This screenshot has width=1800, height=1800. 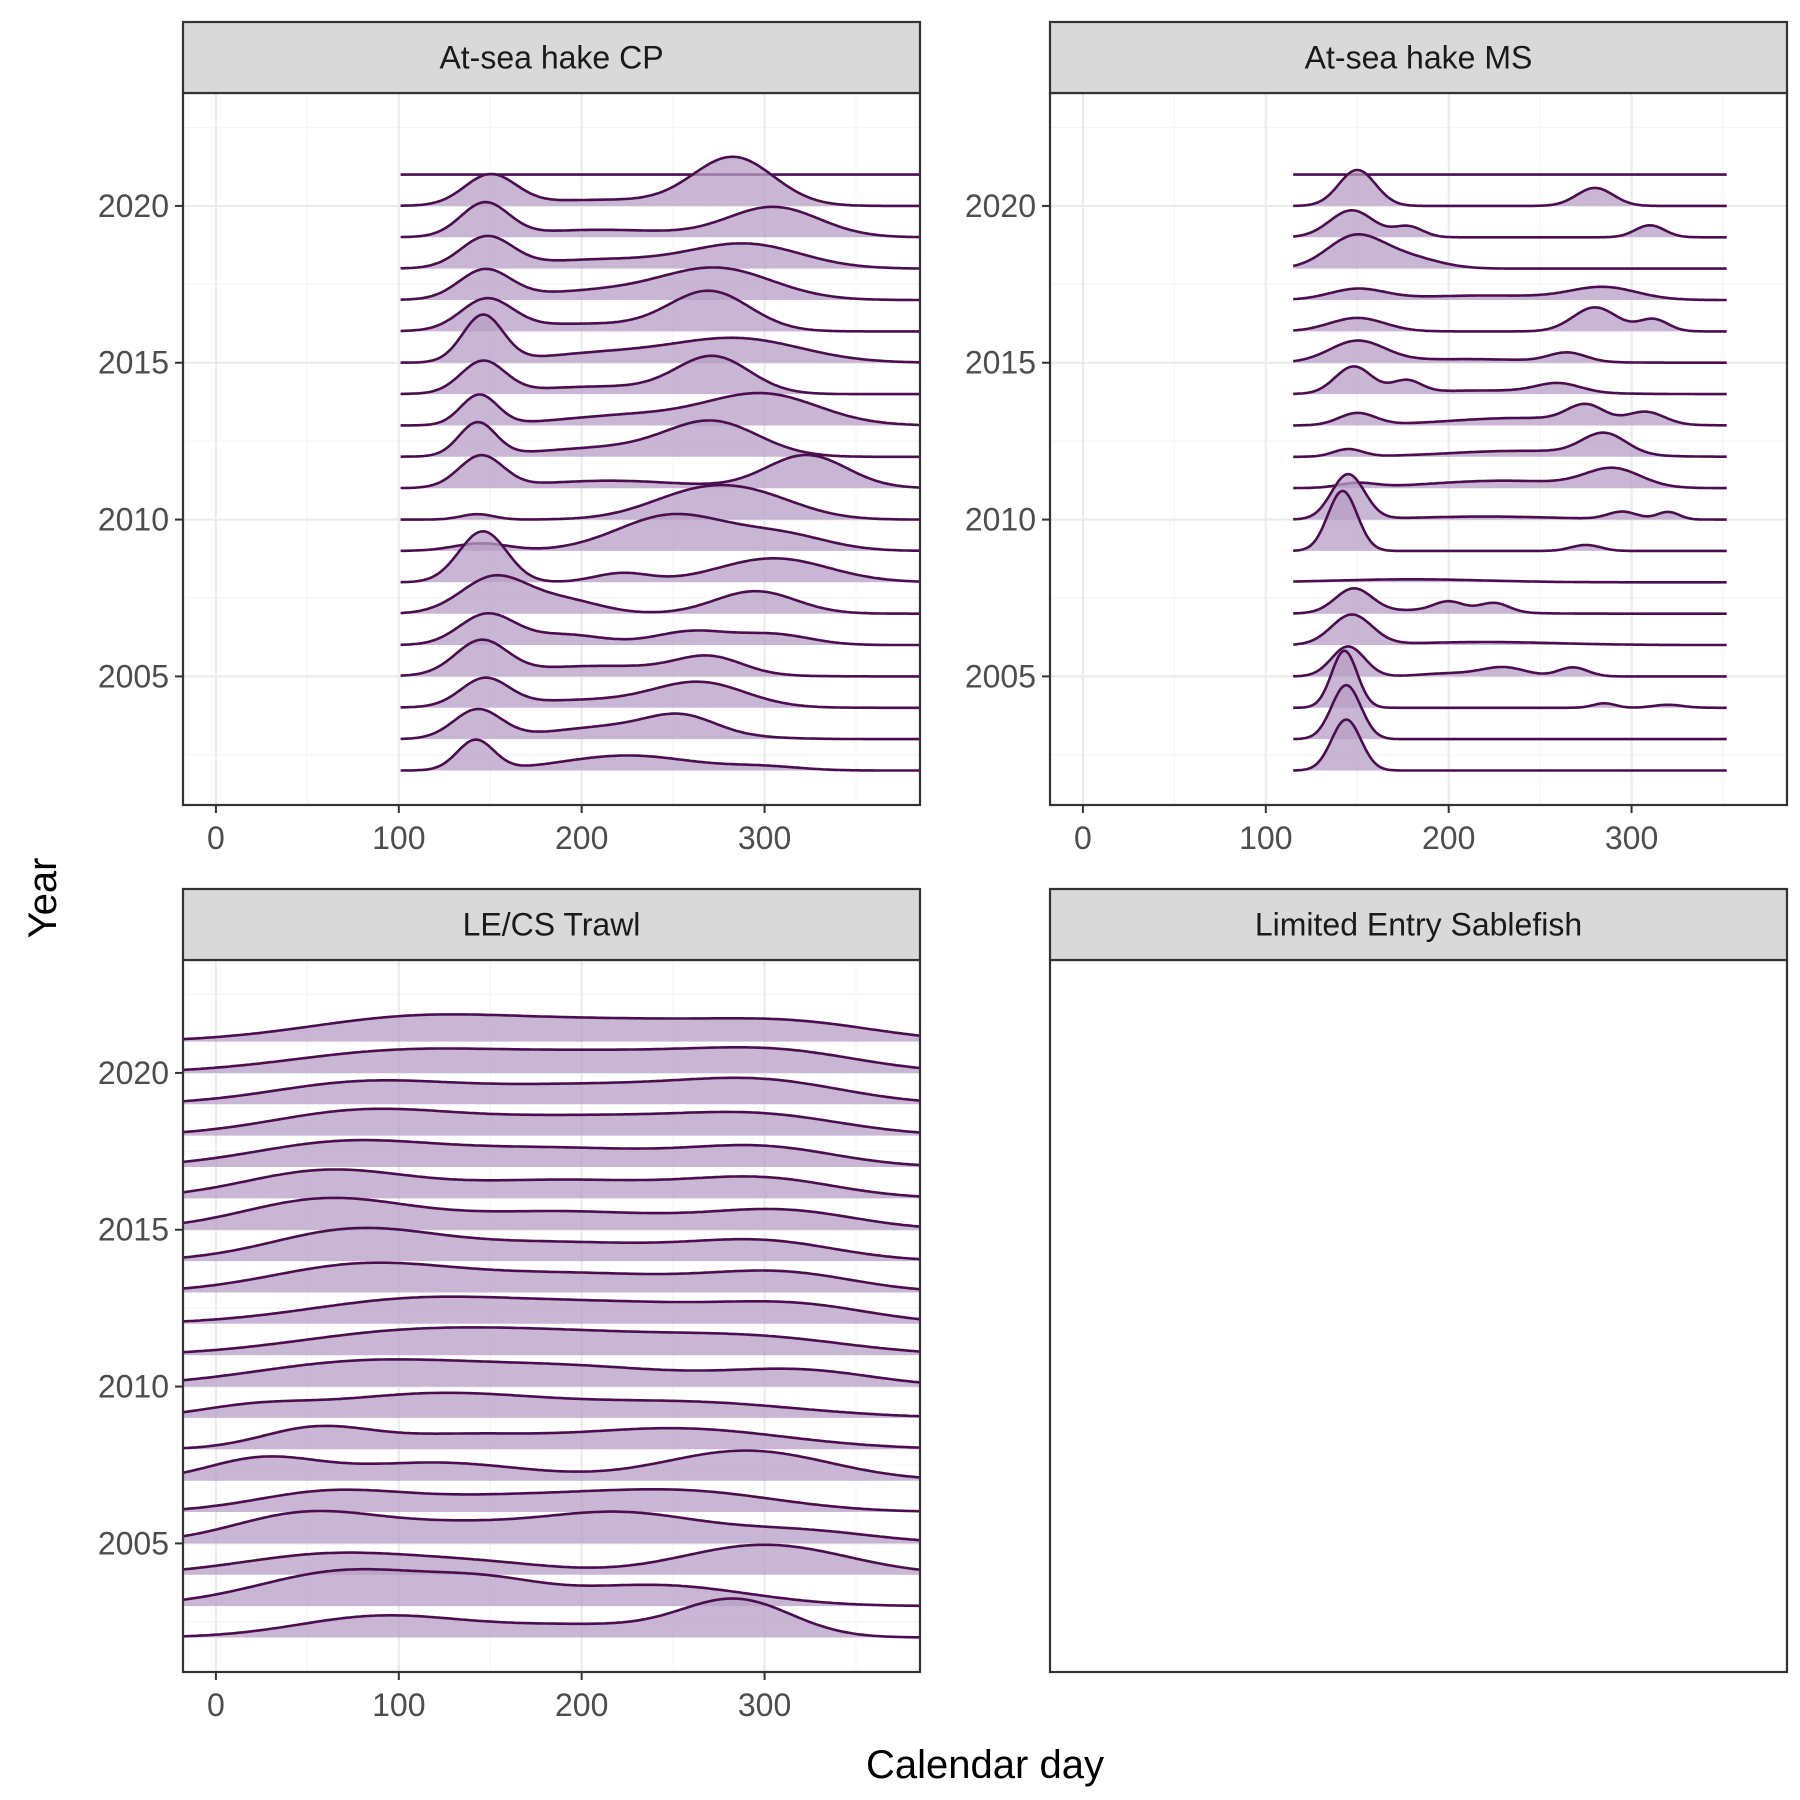 I want to click on ridge-line-2009, so click(x=551, y=1404).